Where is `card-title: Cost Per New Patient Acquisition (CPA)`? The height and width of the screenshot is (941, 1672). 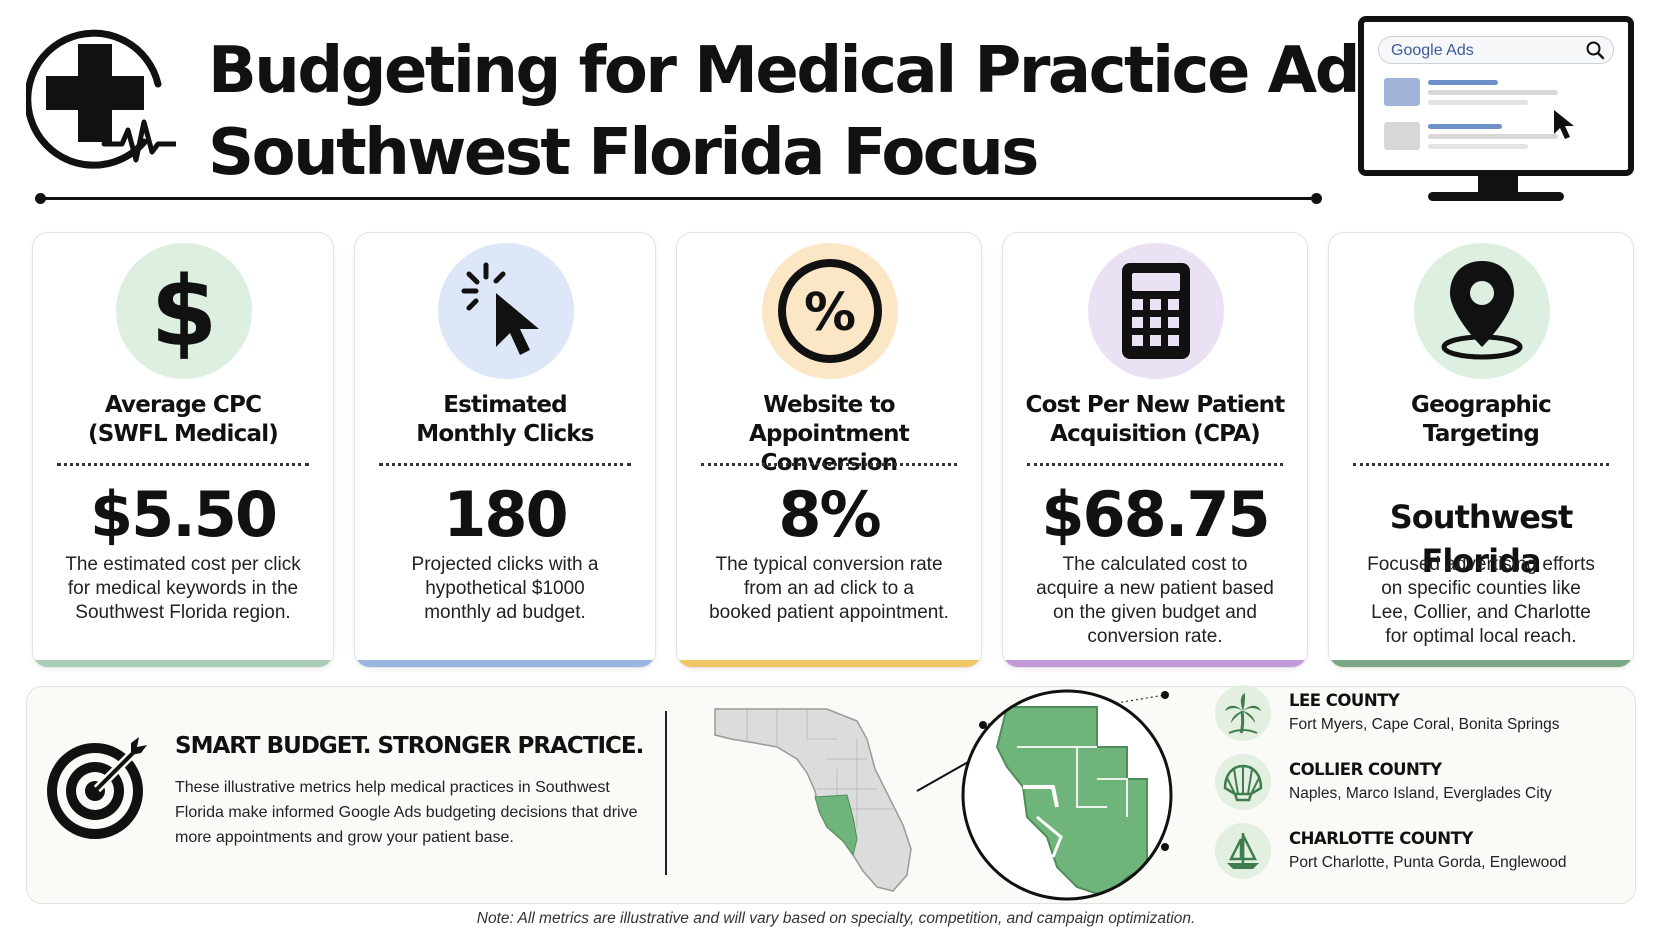 card-title: Cost Per New Patient Acquisition (CPA) is located at coordinates (1155, 419).